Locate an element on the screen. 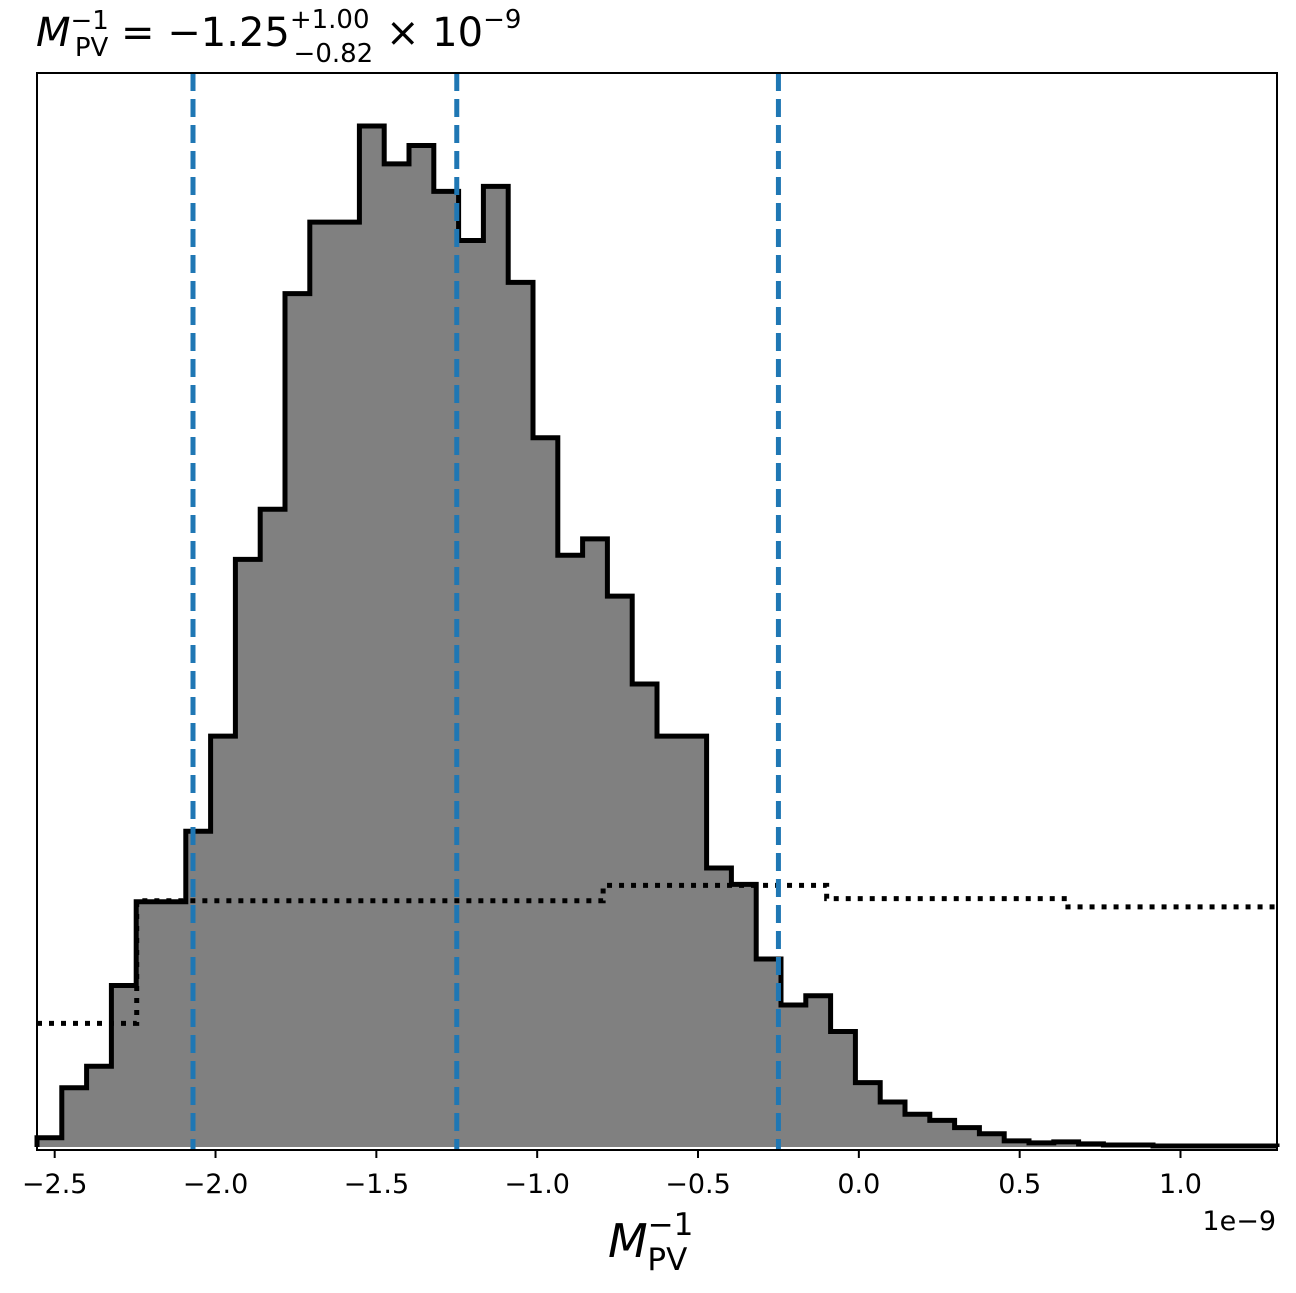 This screenshot has height=1293, width=1296. xlabel-var-sub: PV is located at coordinates (667, 1260).